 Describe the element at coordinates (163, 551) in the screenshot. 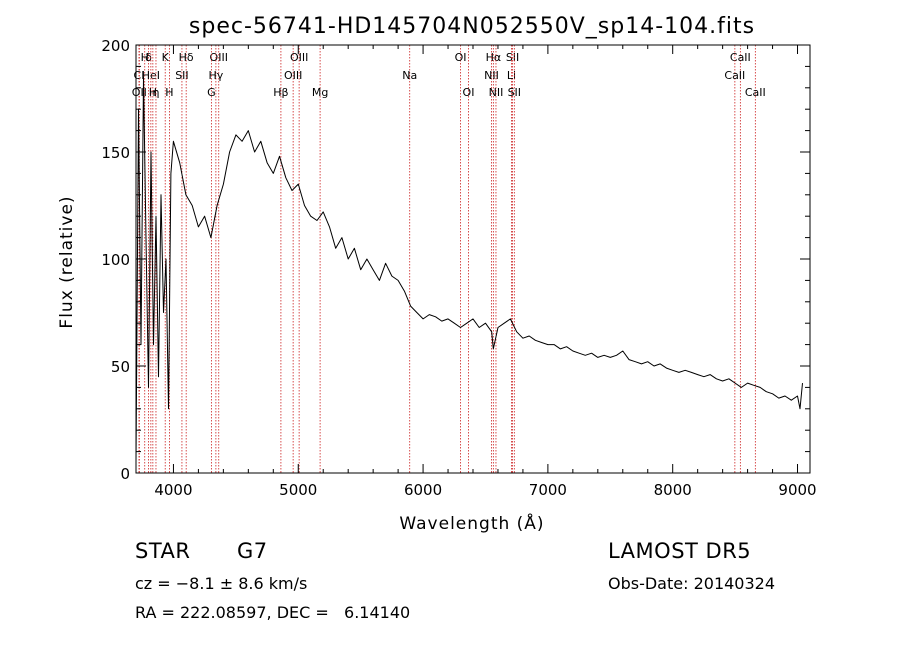

I see `object-class: STAR` at that location.